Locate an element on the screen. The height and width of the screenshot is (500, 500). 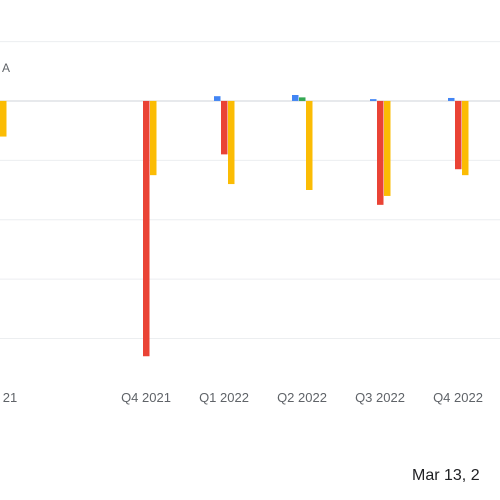
x-tick-label: 21 is located at coordinates (10, 397).